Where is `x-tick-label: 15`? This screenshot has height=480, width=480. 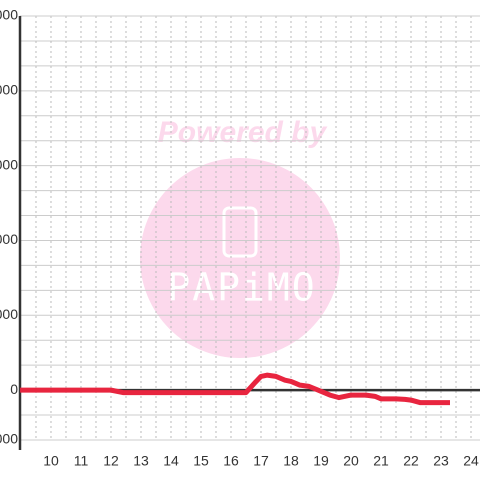
x-tick-label: 15 is located at coordinates (201, 461).